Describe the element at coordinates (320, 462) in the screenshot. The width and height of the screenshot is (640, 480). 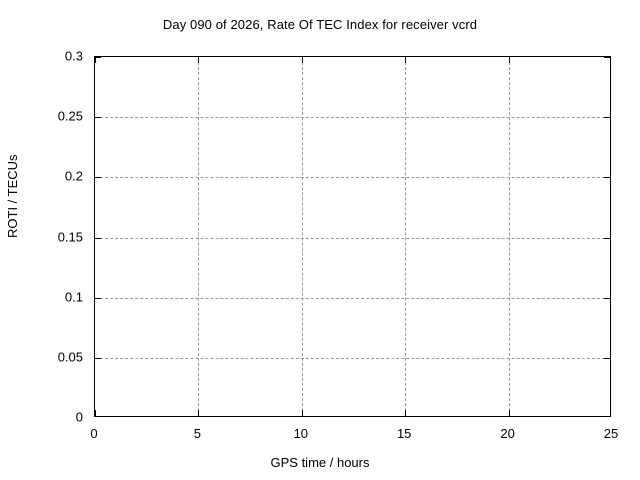
I see `x-axis-title: GPS time / hours` at that location.